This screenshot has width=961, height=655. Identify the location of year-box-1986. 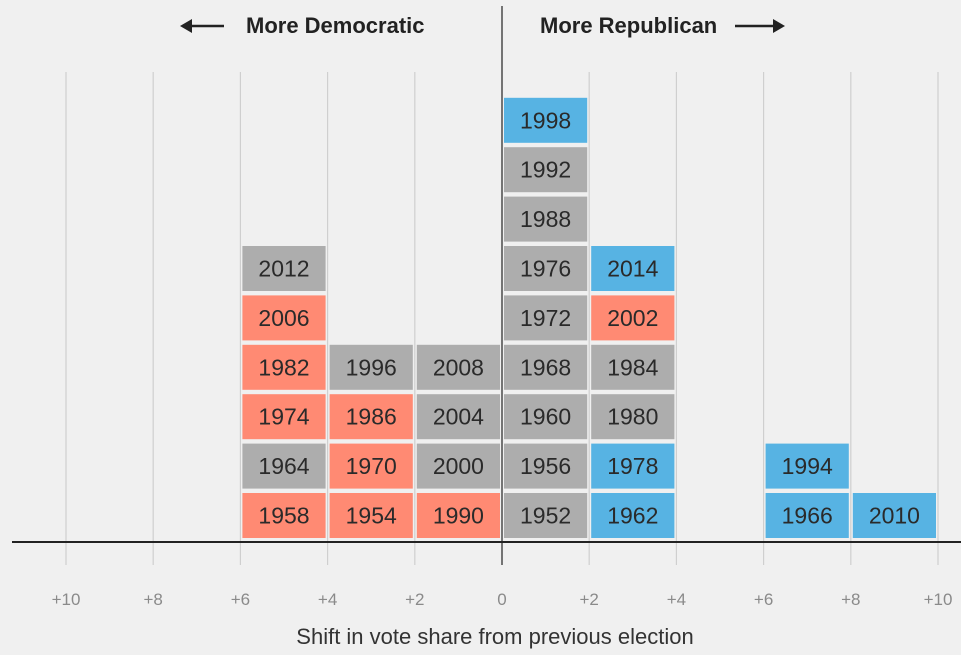
(371, 417).